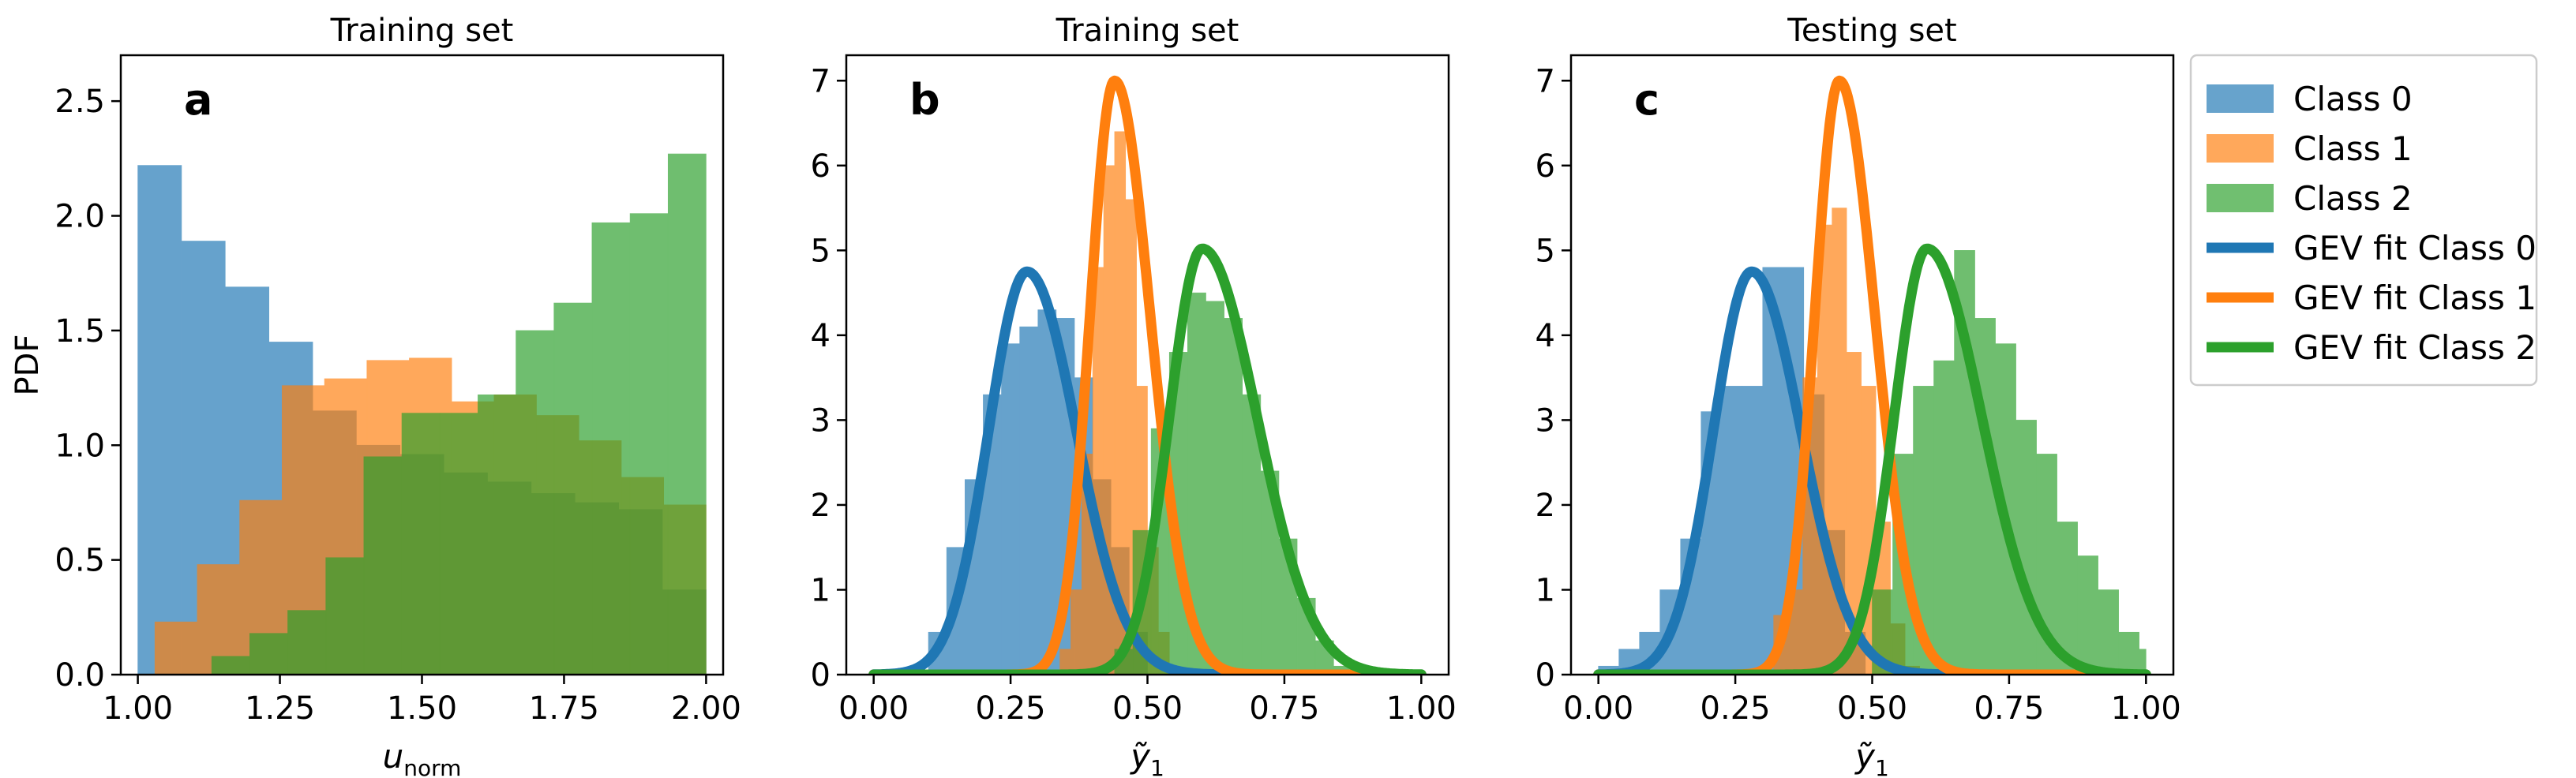 This screenshot has width=2576, height=778. Describe the element at coordinates (79, 217) in the screenshot. I see `y-tick-label: 2.0` at that location.